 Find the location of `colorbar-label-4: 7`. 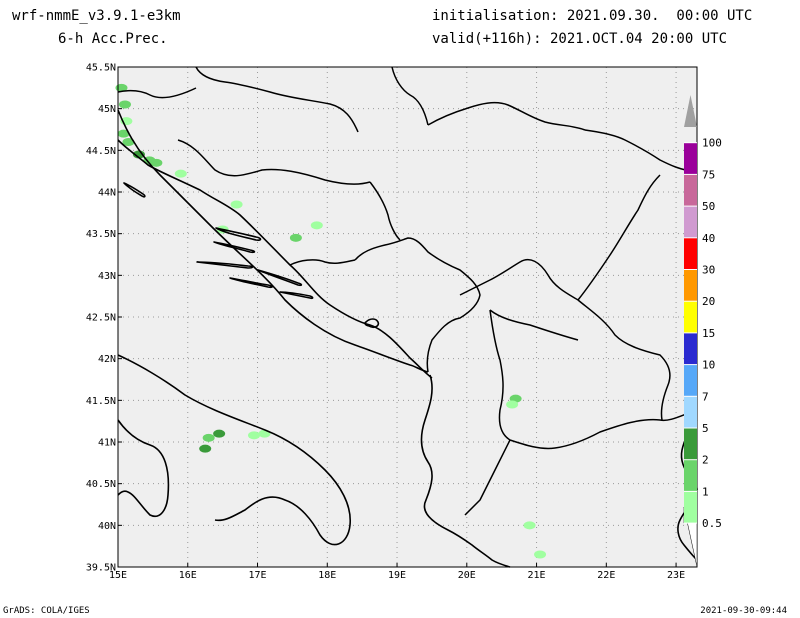

colorbar-label-4: 7 is located at coordinates (705, 396).